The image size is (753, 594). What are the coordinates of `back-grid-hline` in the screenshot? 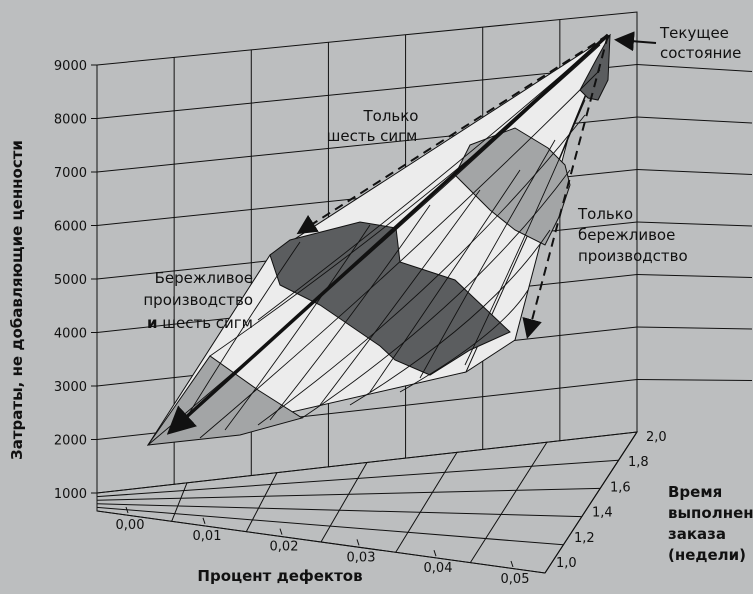 It's located at (367, 91).